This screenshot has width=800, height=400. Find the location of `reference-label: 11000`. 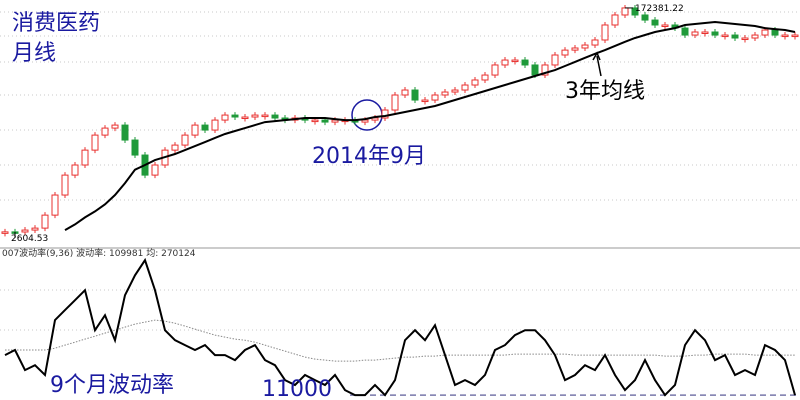

reference-label: 11000 is located at coordinates (297, 388).